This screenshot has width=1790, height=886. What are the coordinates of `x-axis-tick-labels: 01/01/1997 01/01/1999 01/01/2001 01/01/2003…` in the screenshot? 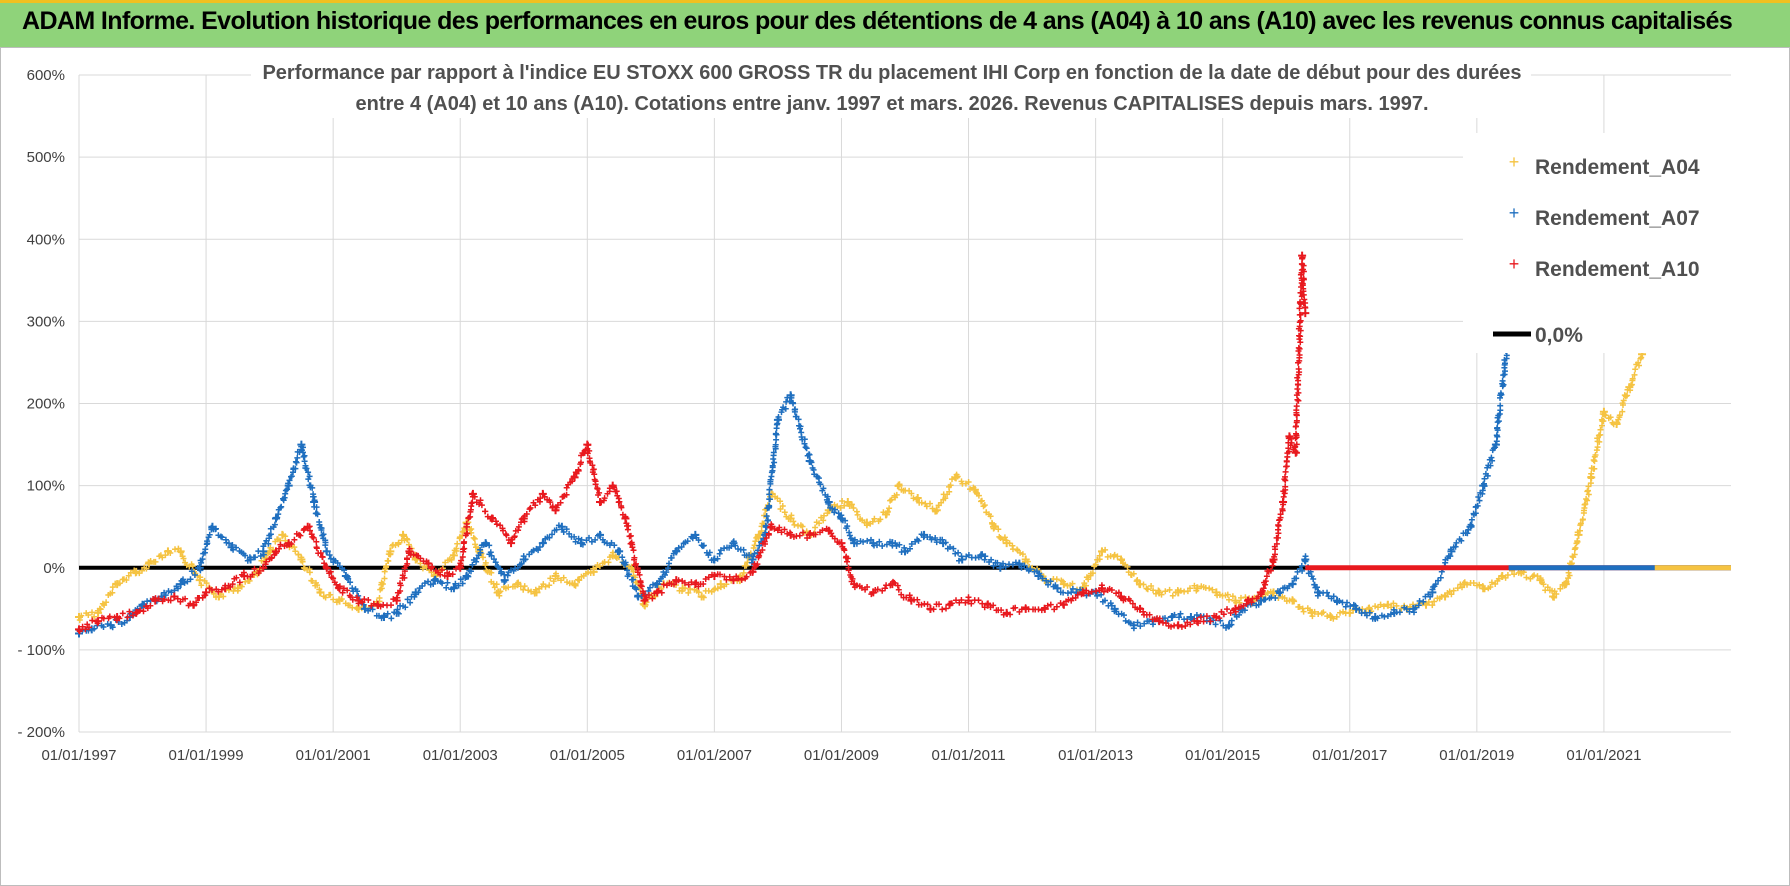 It's located at (841, 755).